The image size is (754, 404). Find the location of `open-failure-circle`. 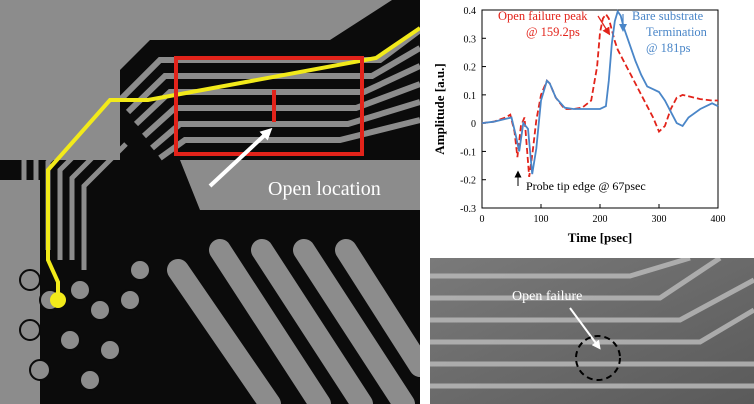

open-failure-circle is located at coordinates (598, 358).